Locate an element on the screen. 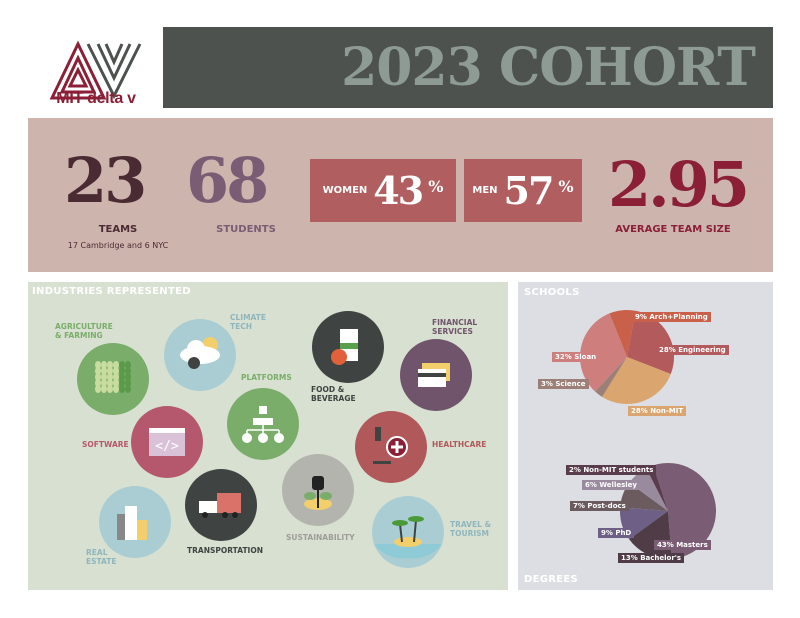 This screenshot has width=800, height=618. pie-slice-label: 9% PhD is located at coordinates (616, 533).